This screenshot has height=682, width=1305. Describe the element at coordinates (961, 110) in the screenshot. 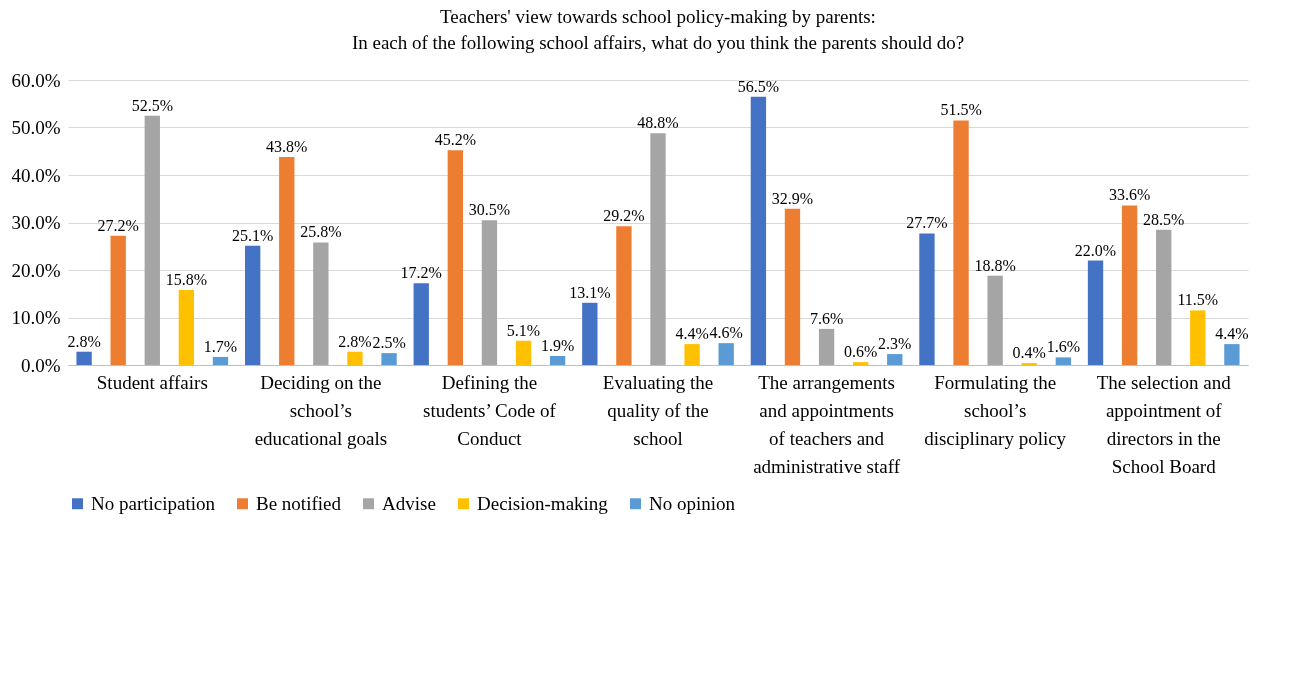

I see `data-label: 51.5%` at that location.